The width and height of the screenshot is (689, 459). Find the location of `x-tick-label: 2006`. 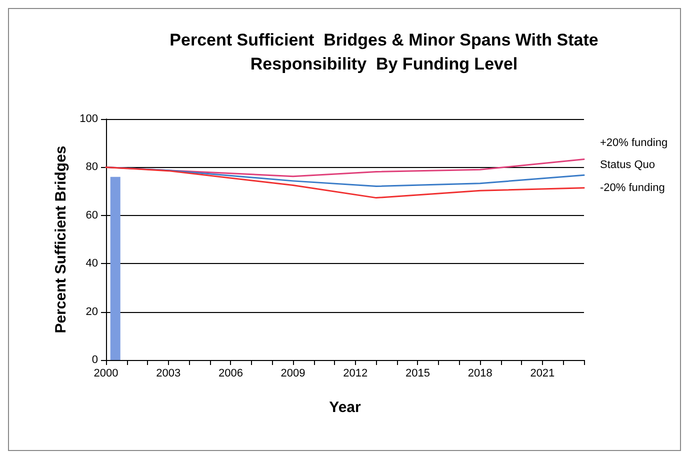

x-tick-label: 2006 is located at coordinates (230, 374).